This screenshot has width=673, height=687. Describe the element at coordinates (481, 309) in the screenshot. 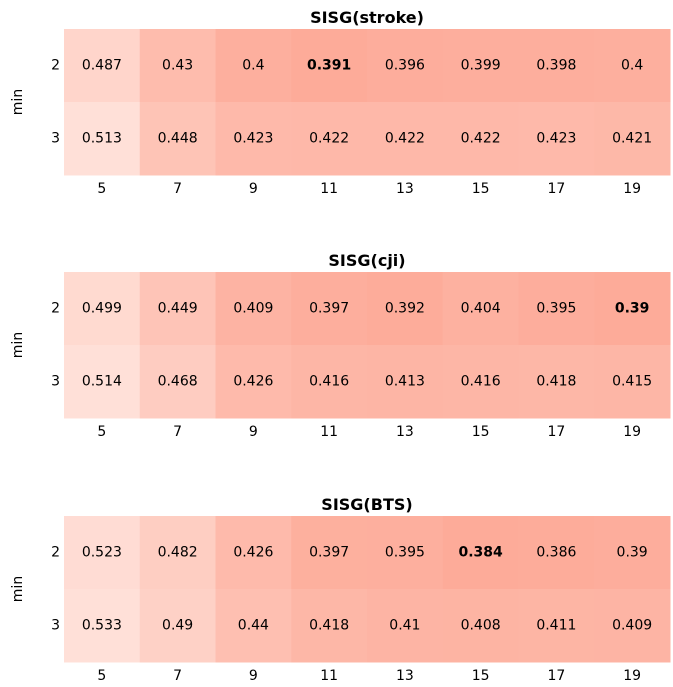

I see `cell-value-label: 0.404` at that location.